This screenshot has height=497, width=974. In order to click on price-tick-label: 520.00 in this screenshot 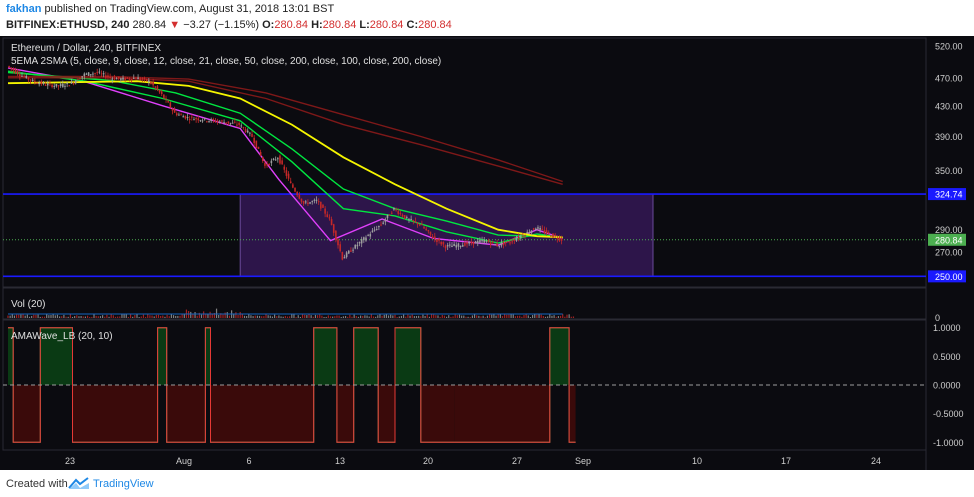, I will do `click(949, 46)`.